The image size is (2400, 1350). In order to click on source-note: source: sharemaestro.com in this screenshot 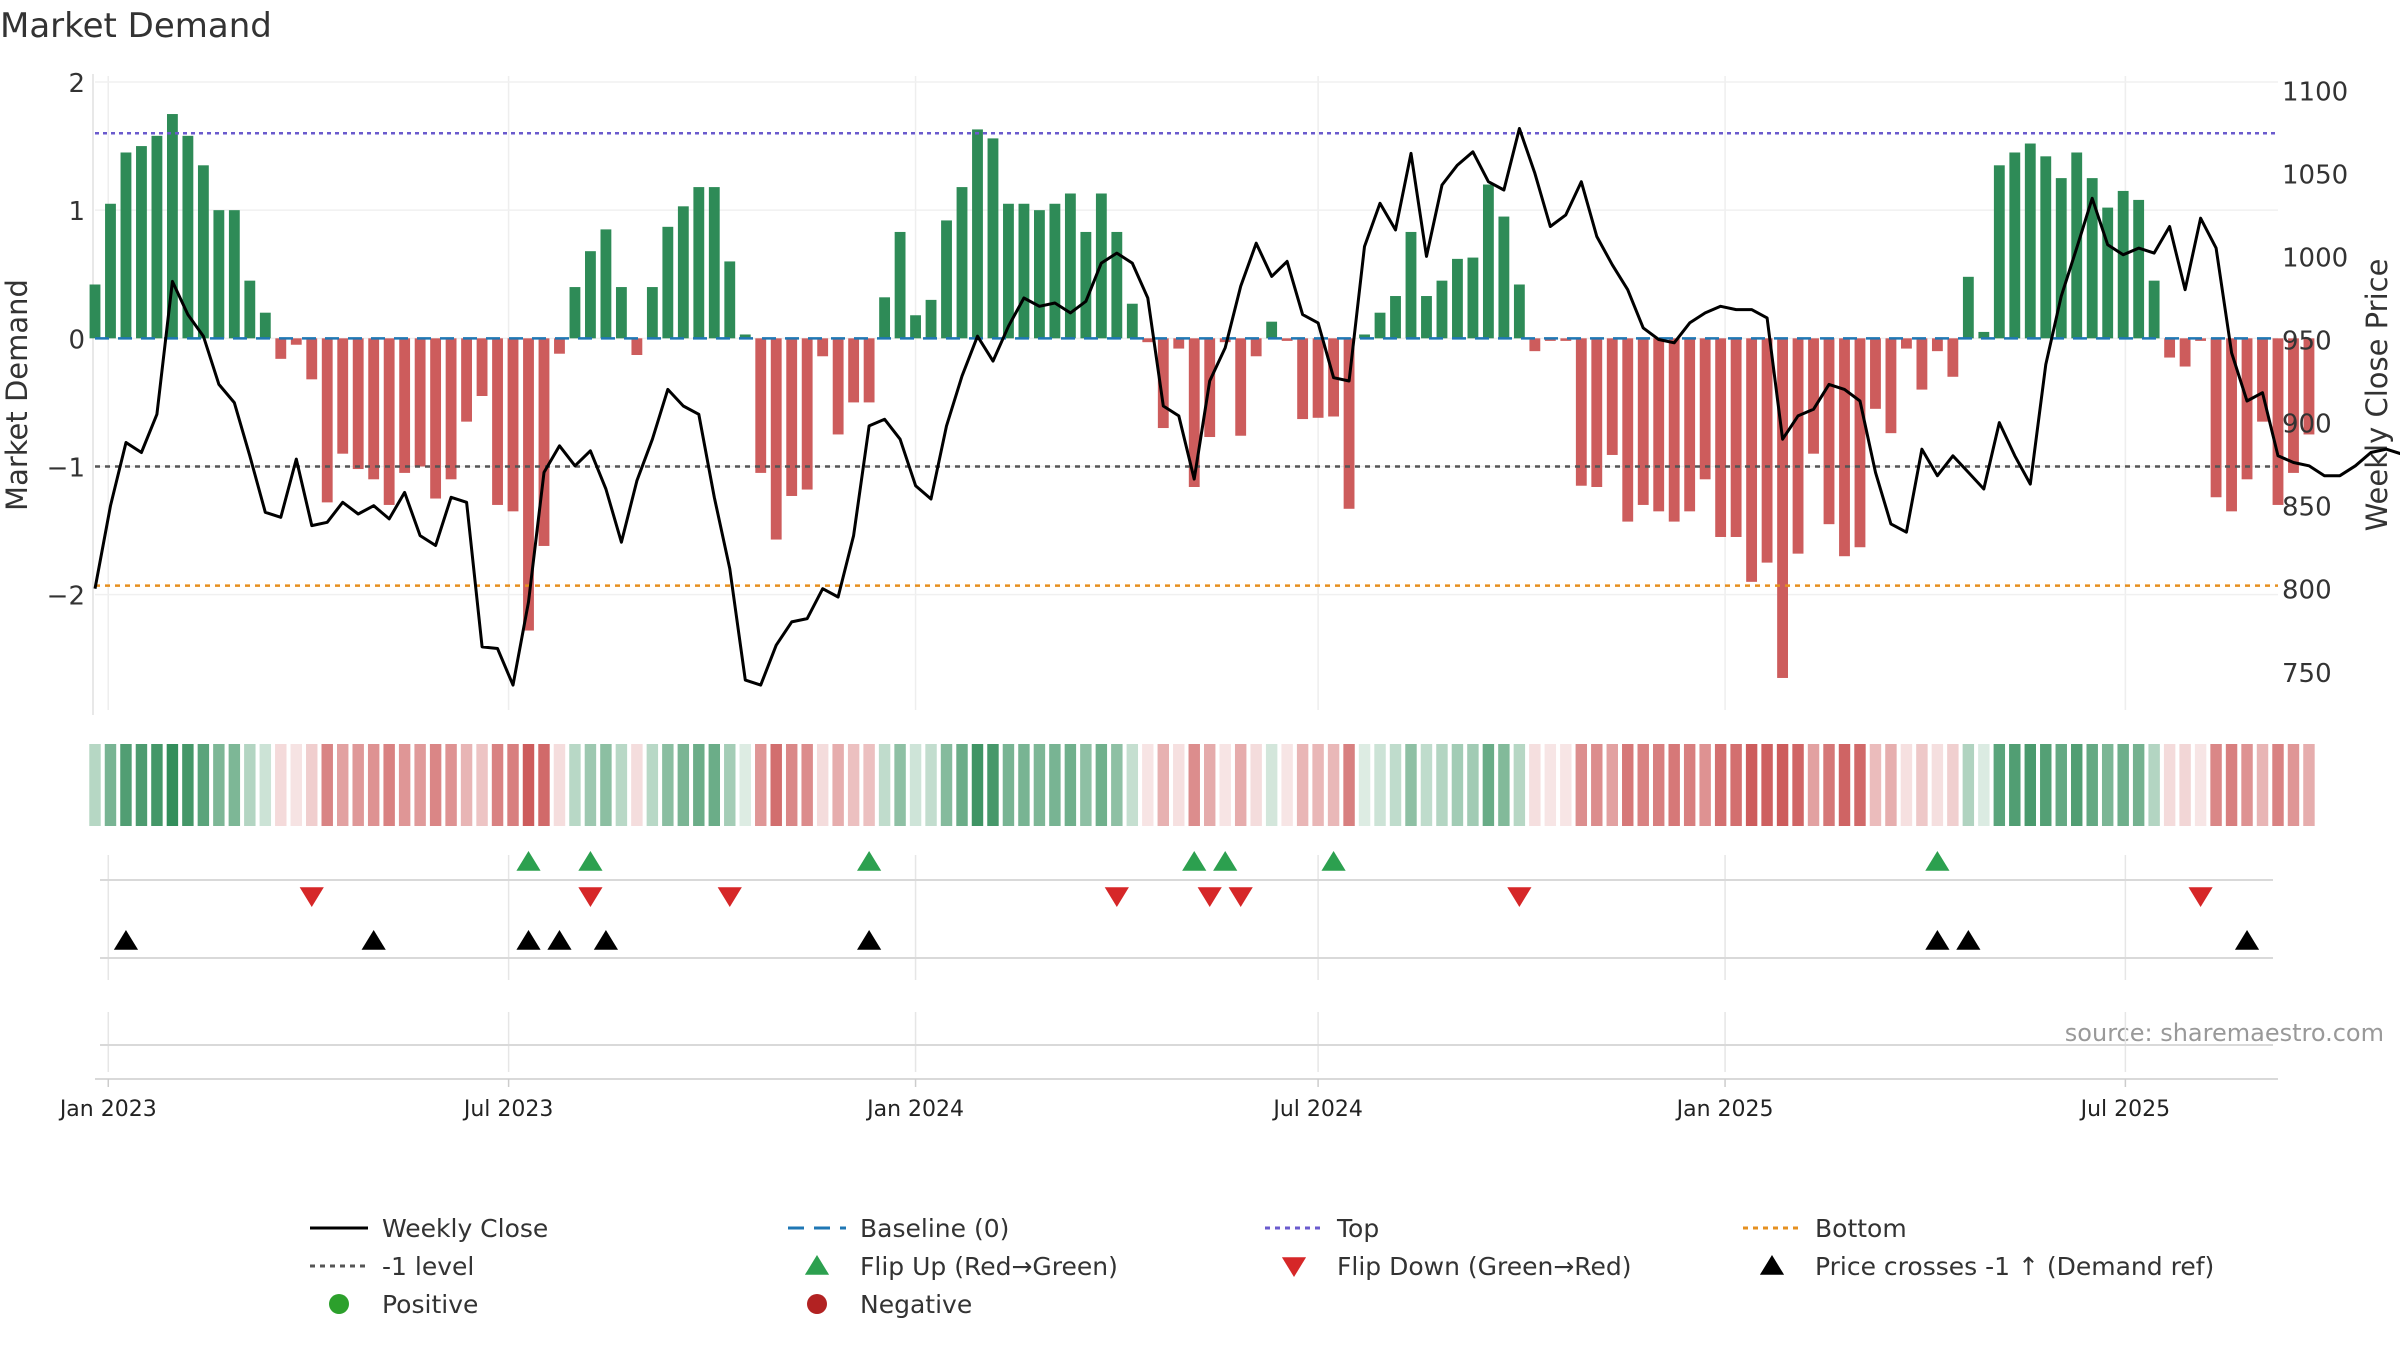, I will do `click(2224, 1033)`.